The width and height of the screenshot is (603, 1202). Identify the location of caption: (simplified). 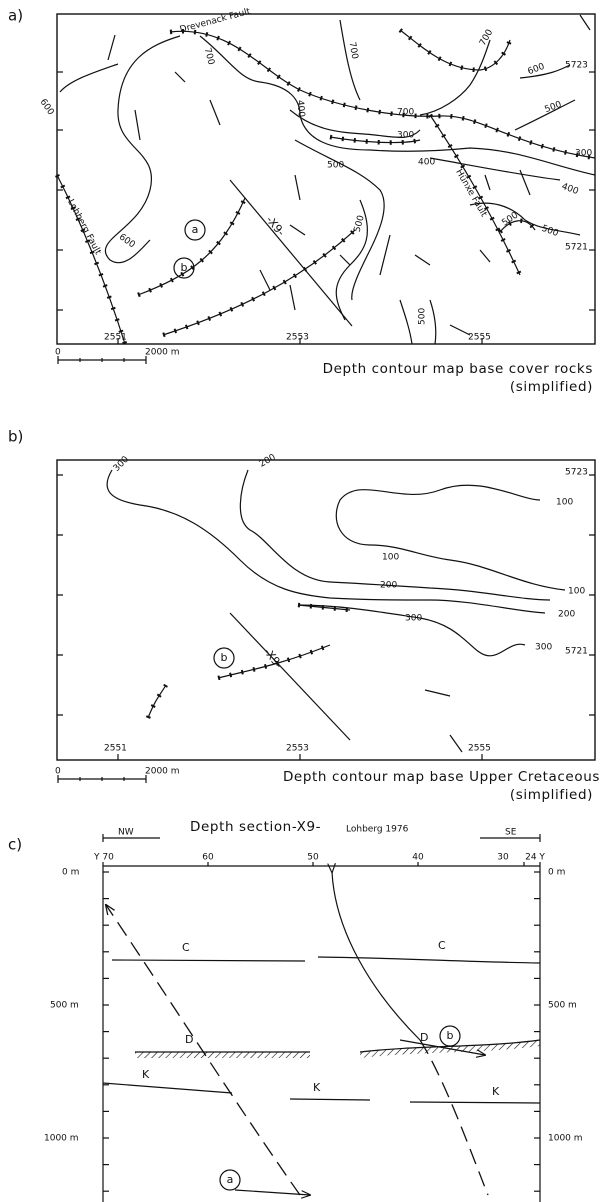
(551, 795).